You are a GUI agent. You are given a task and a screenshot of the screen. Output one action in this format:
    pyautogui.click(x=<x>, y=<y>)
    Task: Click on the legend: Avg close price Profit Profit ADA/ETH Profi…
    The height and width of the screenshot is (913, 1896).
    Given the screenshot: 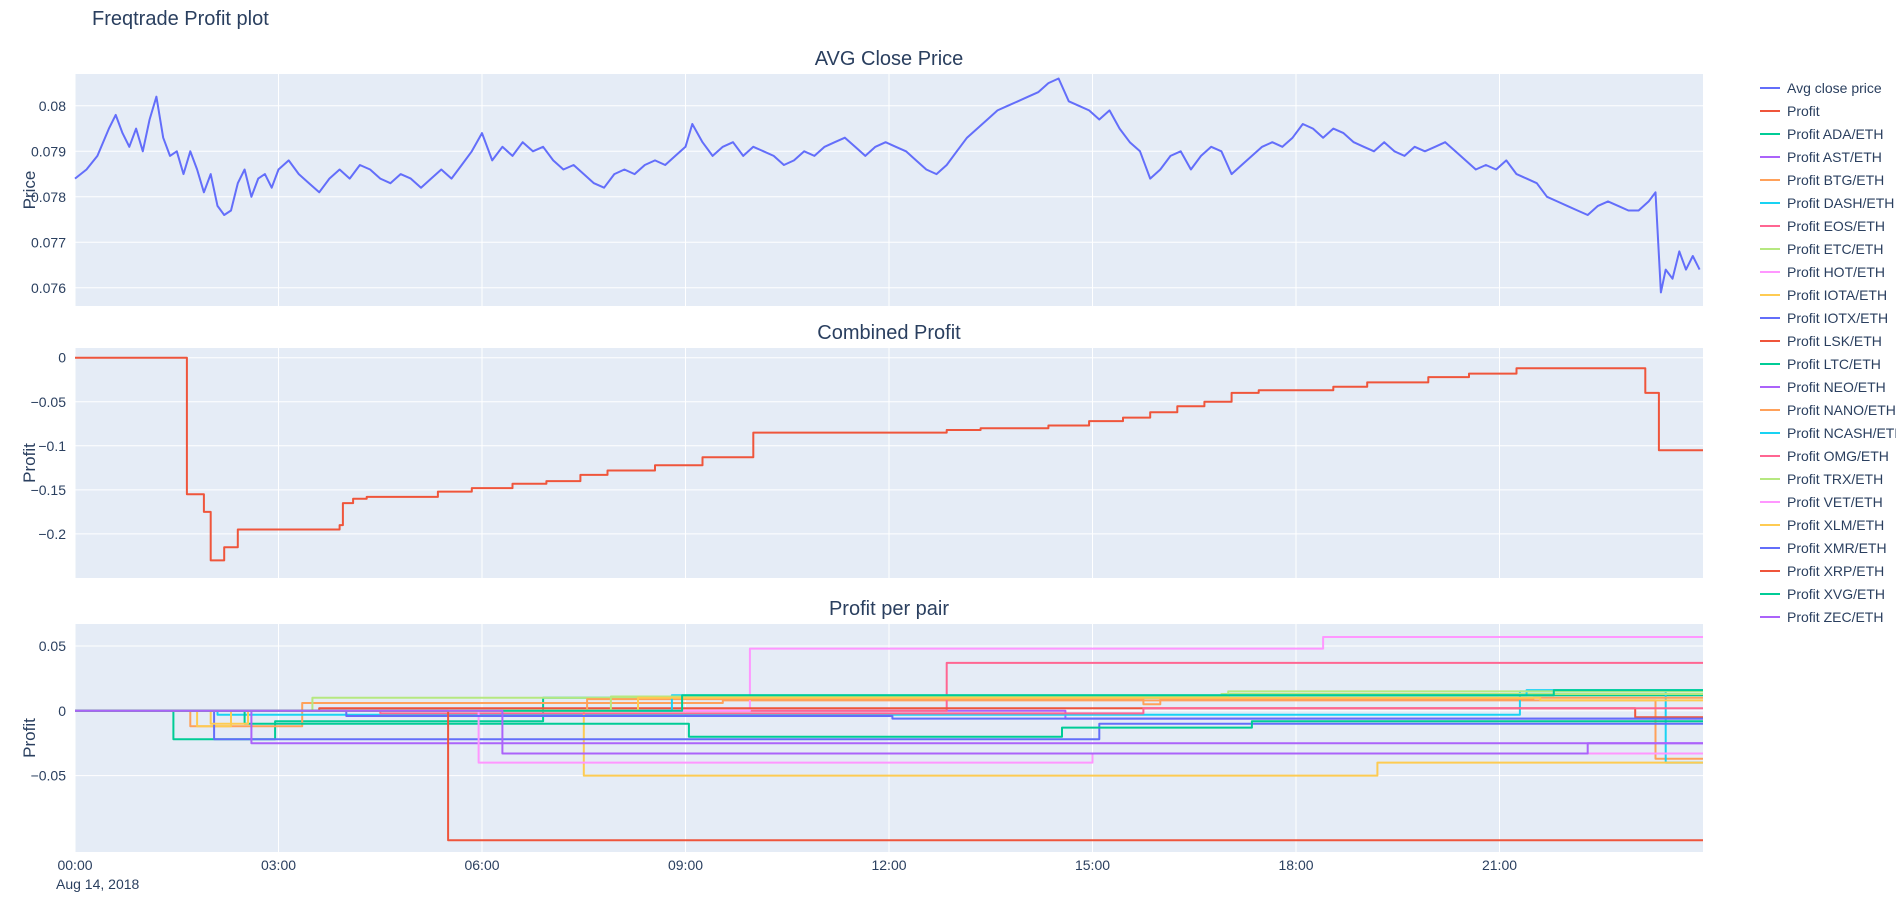 What is the action you would take?
    pyautogui.click(x=1828, y=352)
    